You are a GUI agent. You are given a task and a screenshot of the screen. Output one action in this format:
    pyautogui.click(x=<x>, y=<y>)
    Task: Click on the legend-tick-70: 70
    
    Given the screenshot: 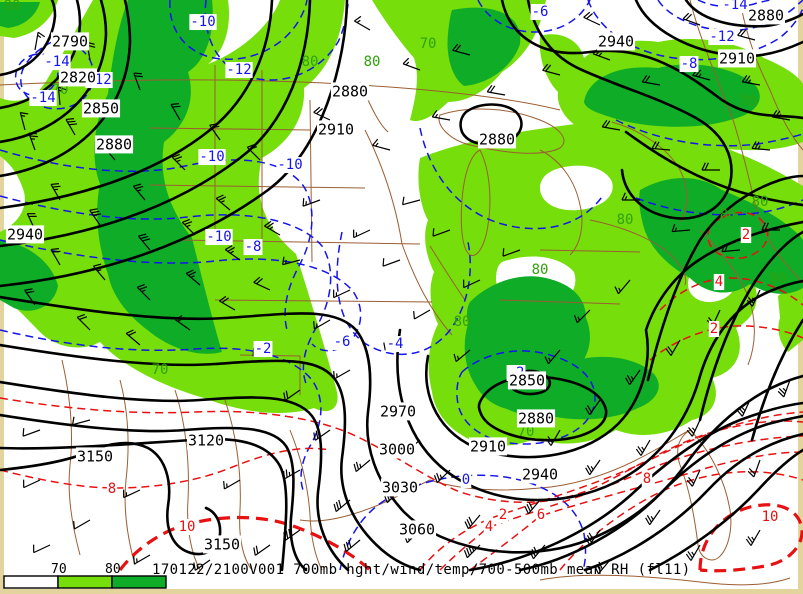 What is the action you would take?
    pyautogui.click(x=59, y=569)
    